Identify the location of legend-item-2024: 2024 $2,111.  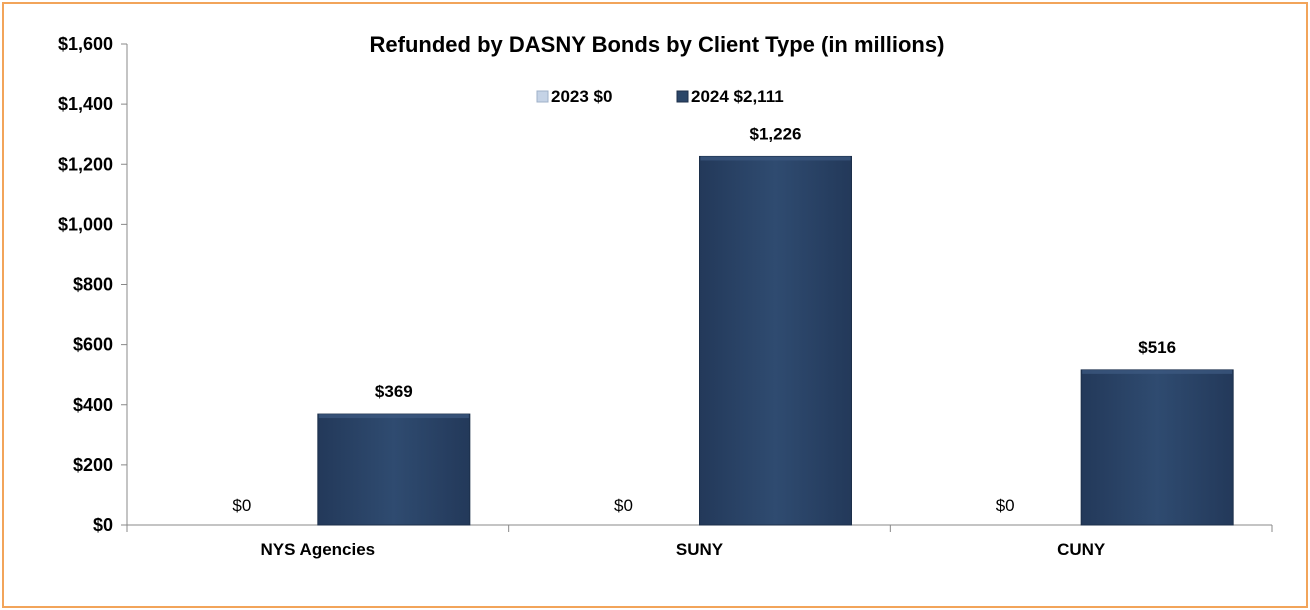
(730, 96).